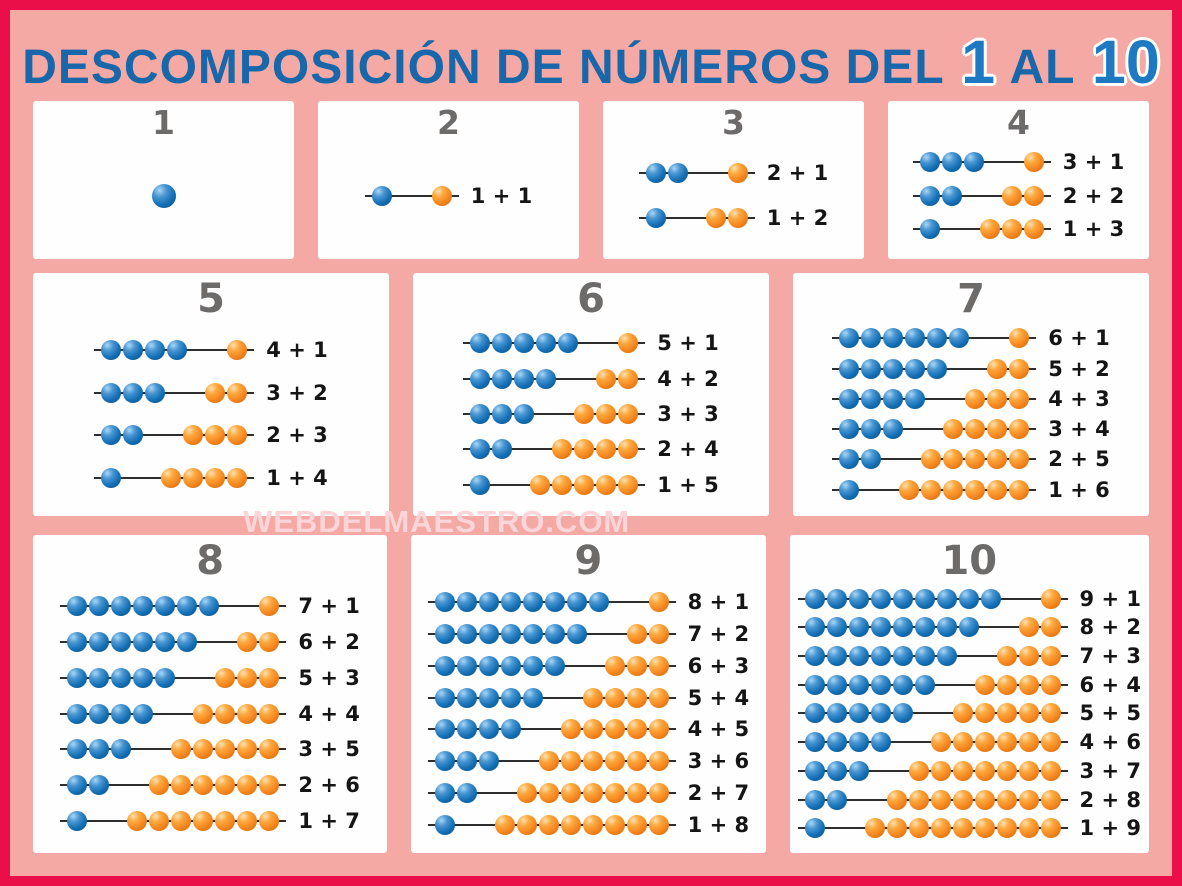 This screenshot has height=886, width=1182. I want to click on card-8: 8 7 + 1 6 + 2 5 + 3 4 + 4 3 + 5 2 + 6 1 + 7, so click(210, 694).